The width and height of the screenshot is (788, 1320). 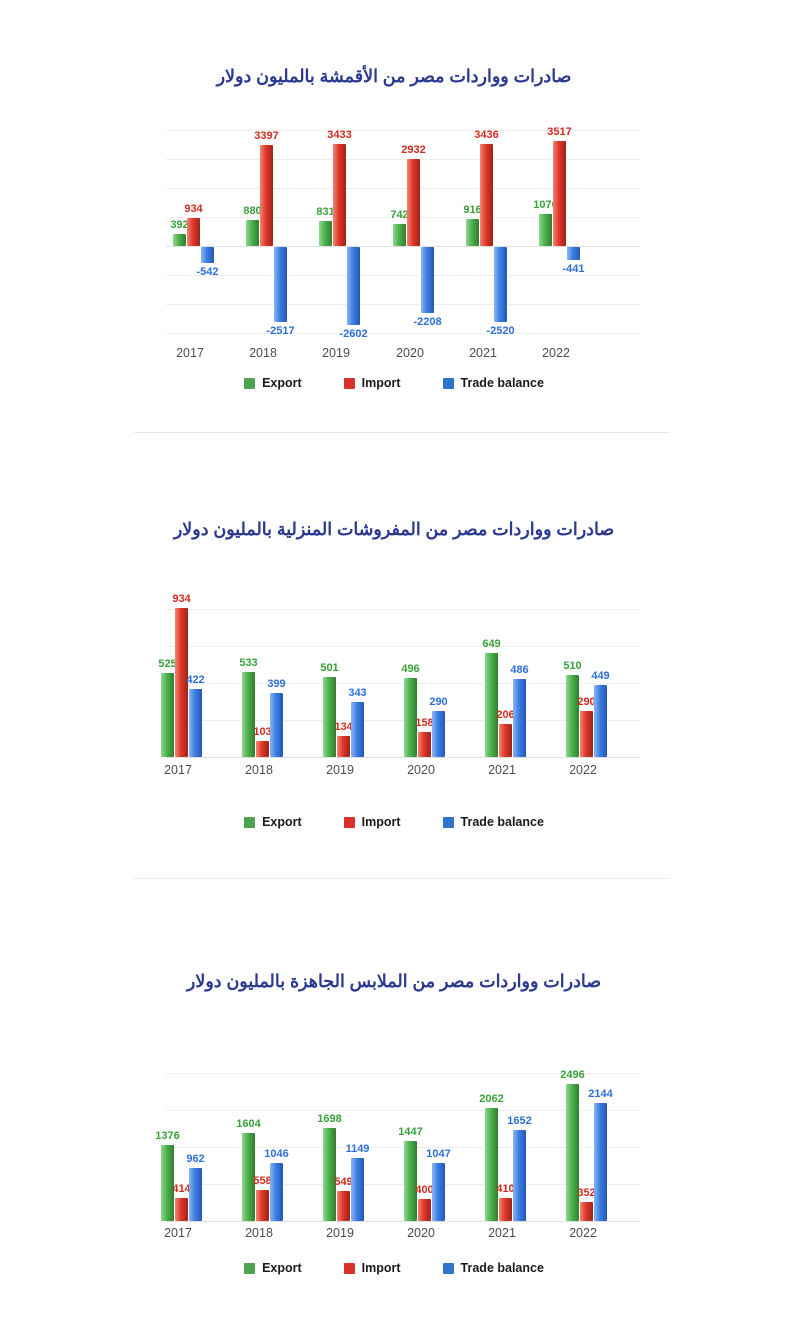 What do you see at coordinates (424, 723) in the screenshot?
I see `bar-value-label: 158` at bounding box center [424, 723].